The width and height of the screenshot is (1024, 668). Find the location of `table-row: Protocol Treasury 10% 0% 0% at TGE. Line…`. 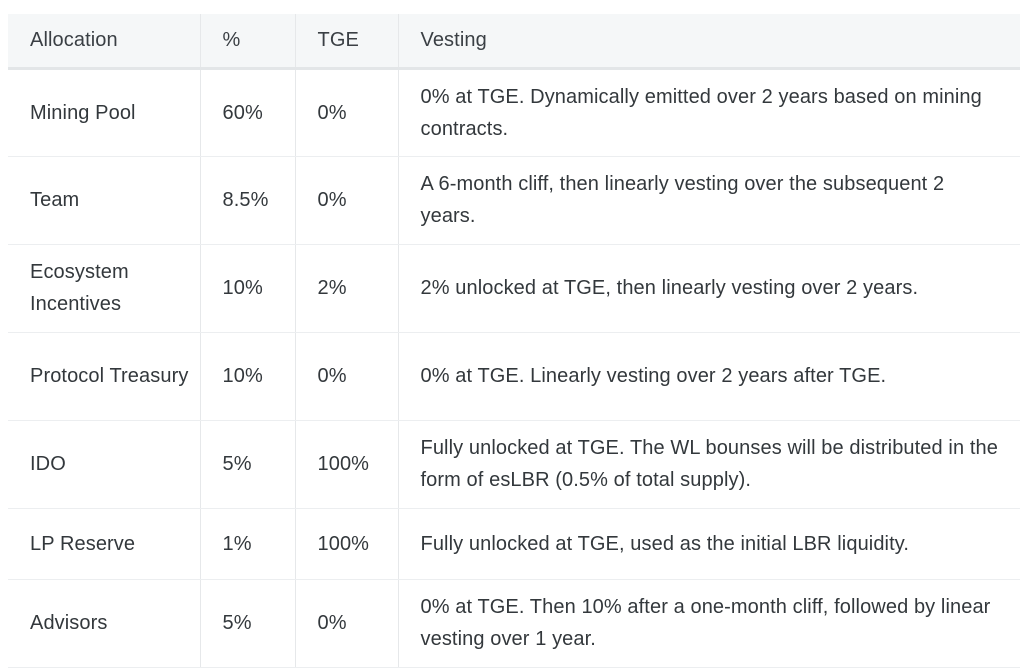

table-row: Protocol Treasury 10% 0% 0% at TGE. Line… is located at coordinates (514, 376).